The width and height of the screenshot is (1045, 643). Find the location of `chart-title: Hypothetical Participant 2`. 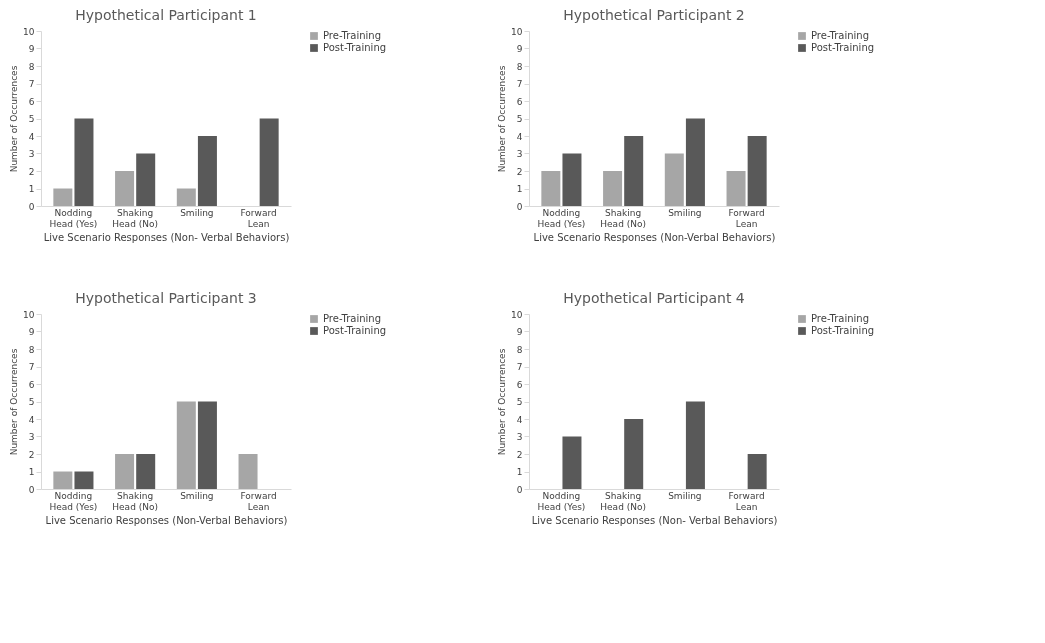

chart-title: Hypothetical Participant 2 is located at coordinates (654, 15).